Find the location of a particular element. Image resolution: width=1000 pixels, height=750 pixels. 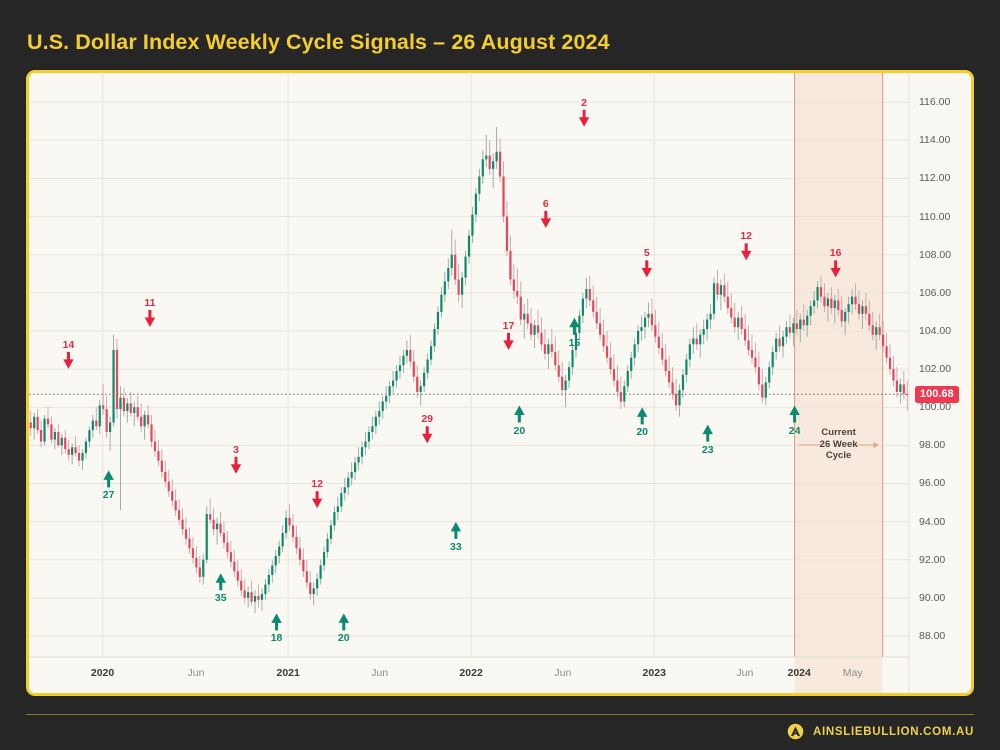

signal-label: 18 is located at coordinates (276, 638).